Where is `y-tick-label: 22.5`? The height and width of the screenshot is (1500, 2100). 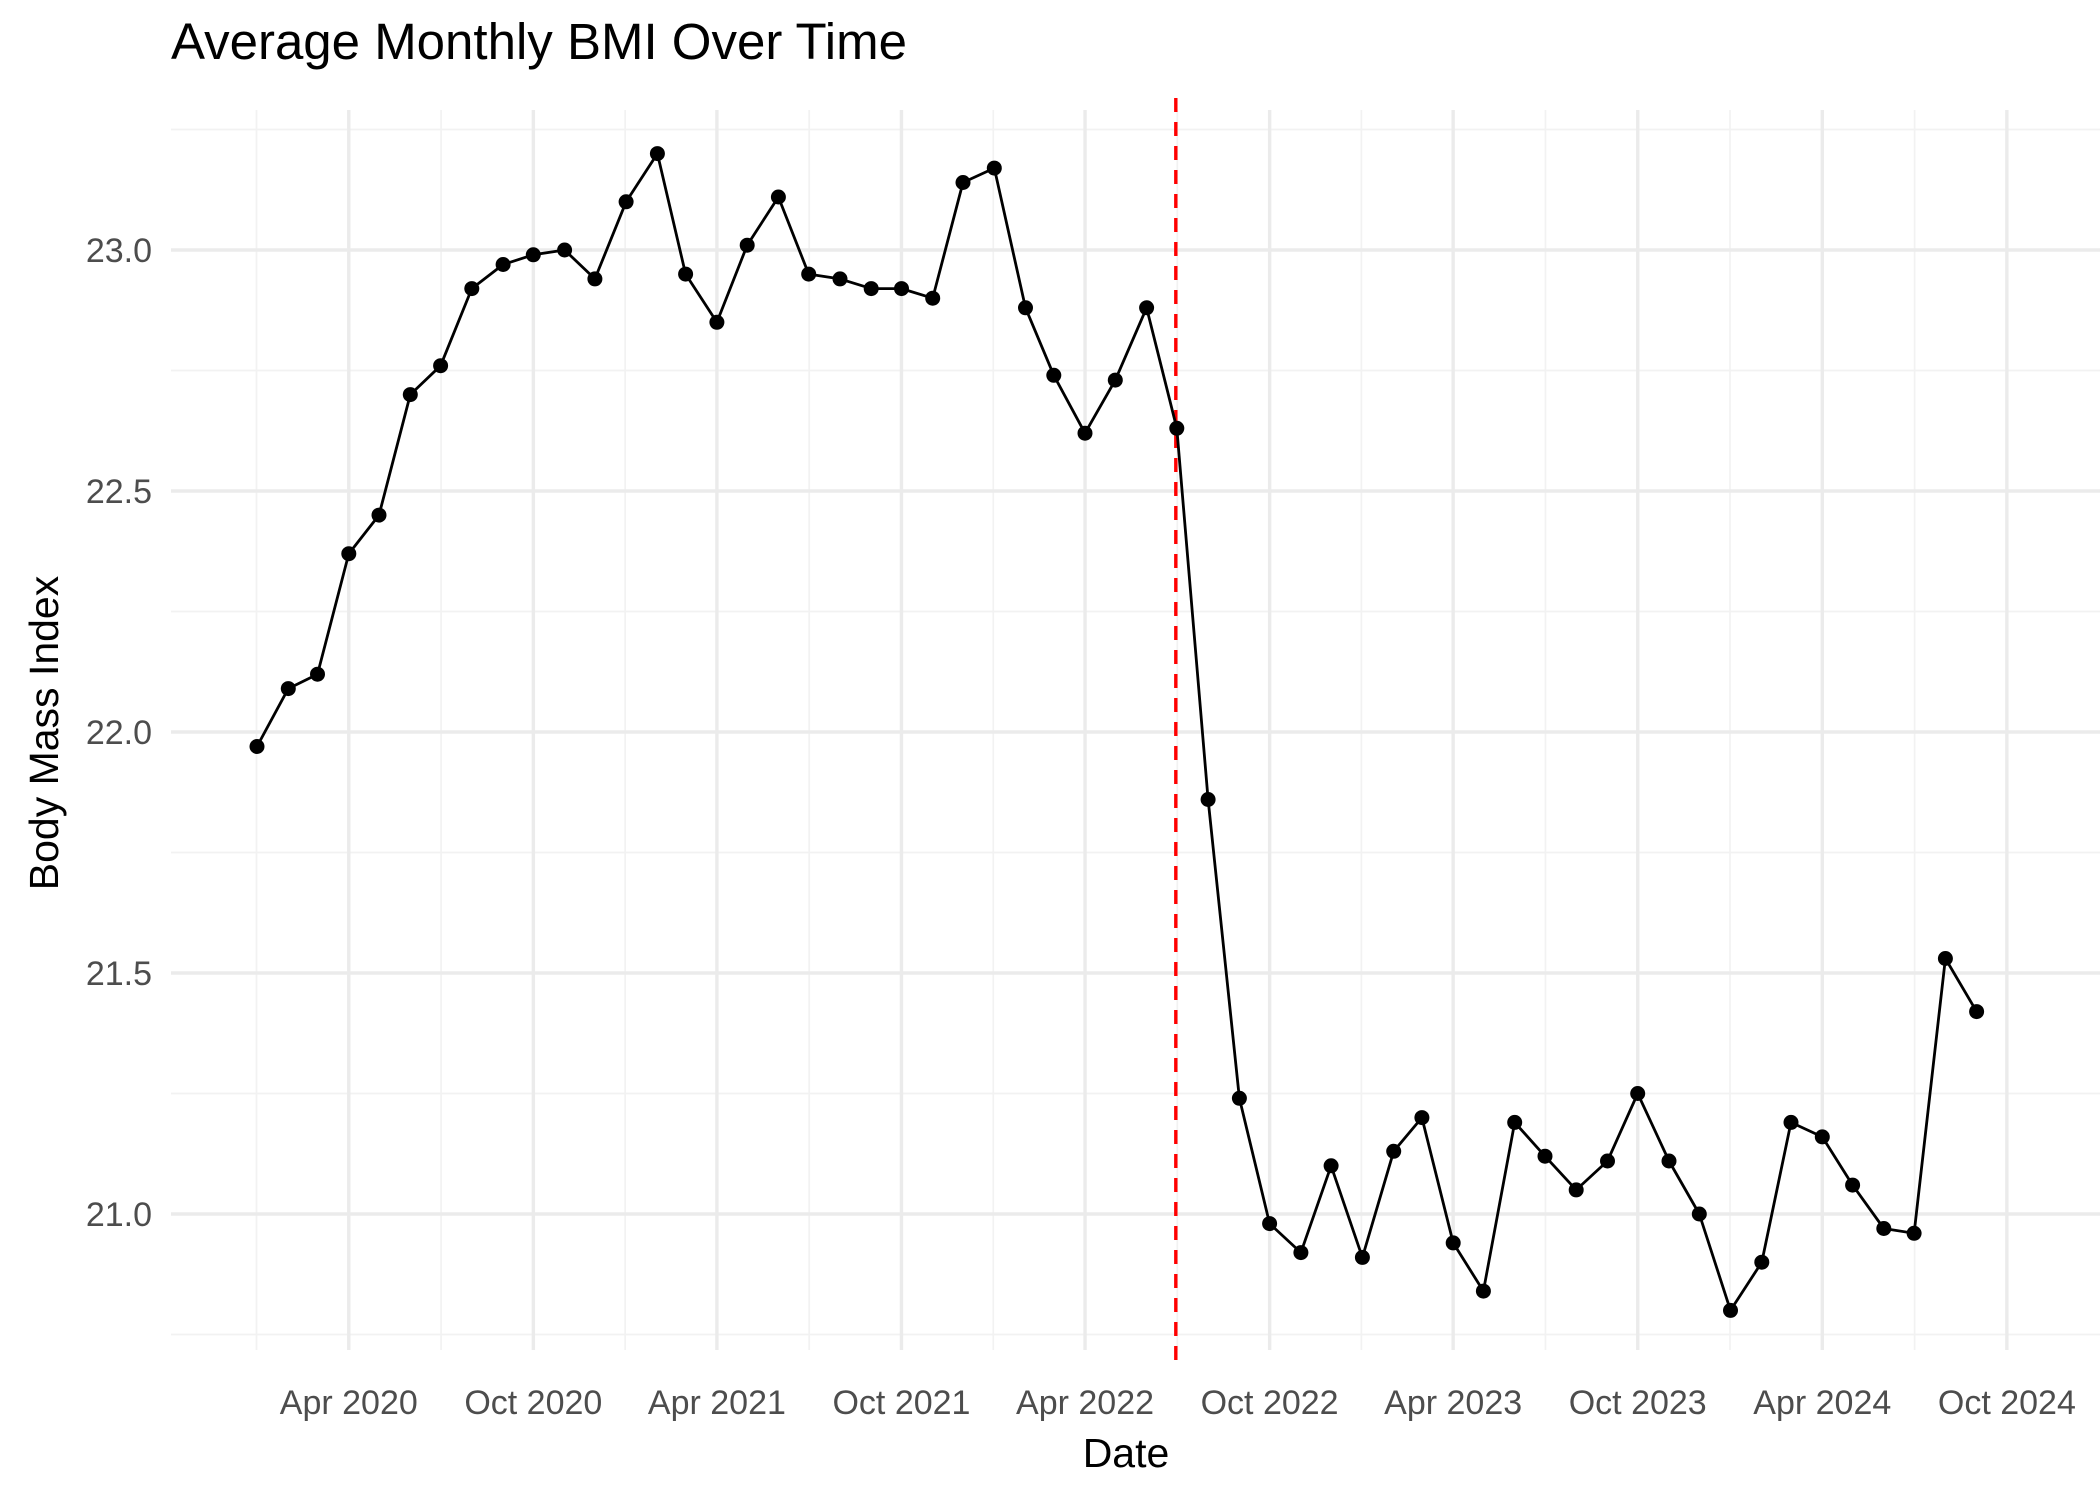
y-tick-label: 22.5 is located at coordinates (119, 492).